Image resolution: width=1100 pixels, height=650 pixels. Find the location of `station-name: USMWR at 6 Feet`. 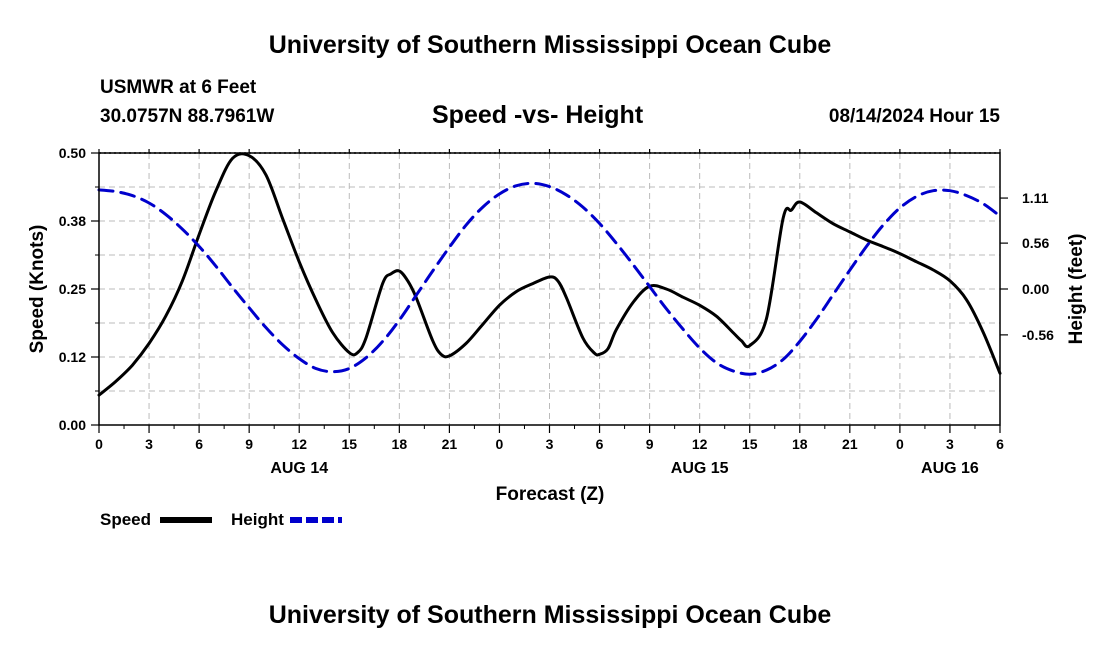

station-name: USMWR at 6 Feet is located at coordinates (178, 87).